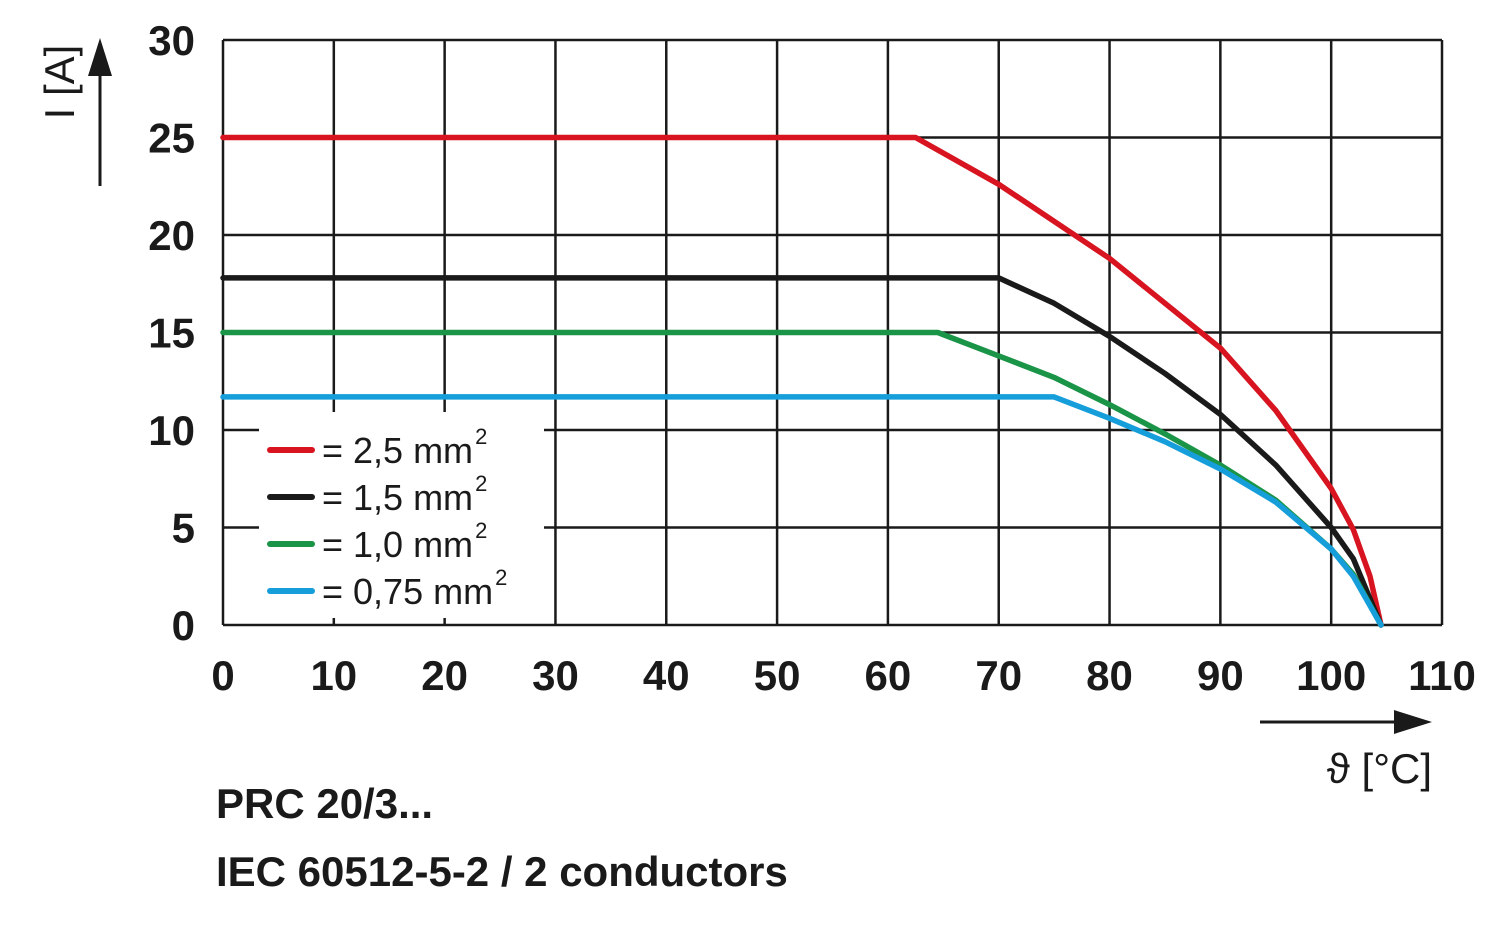 The width and height of the screenshot is (1500, 937). What do you see at coordinates (481, 483) in the screenshot?
I see `legend-label-superscript-1: 2` at bounding box center [481, 483].